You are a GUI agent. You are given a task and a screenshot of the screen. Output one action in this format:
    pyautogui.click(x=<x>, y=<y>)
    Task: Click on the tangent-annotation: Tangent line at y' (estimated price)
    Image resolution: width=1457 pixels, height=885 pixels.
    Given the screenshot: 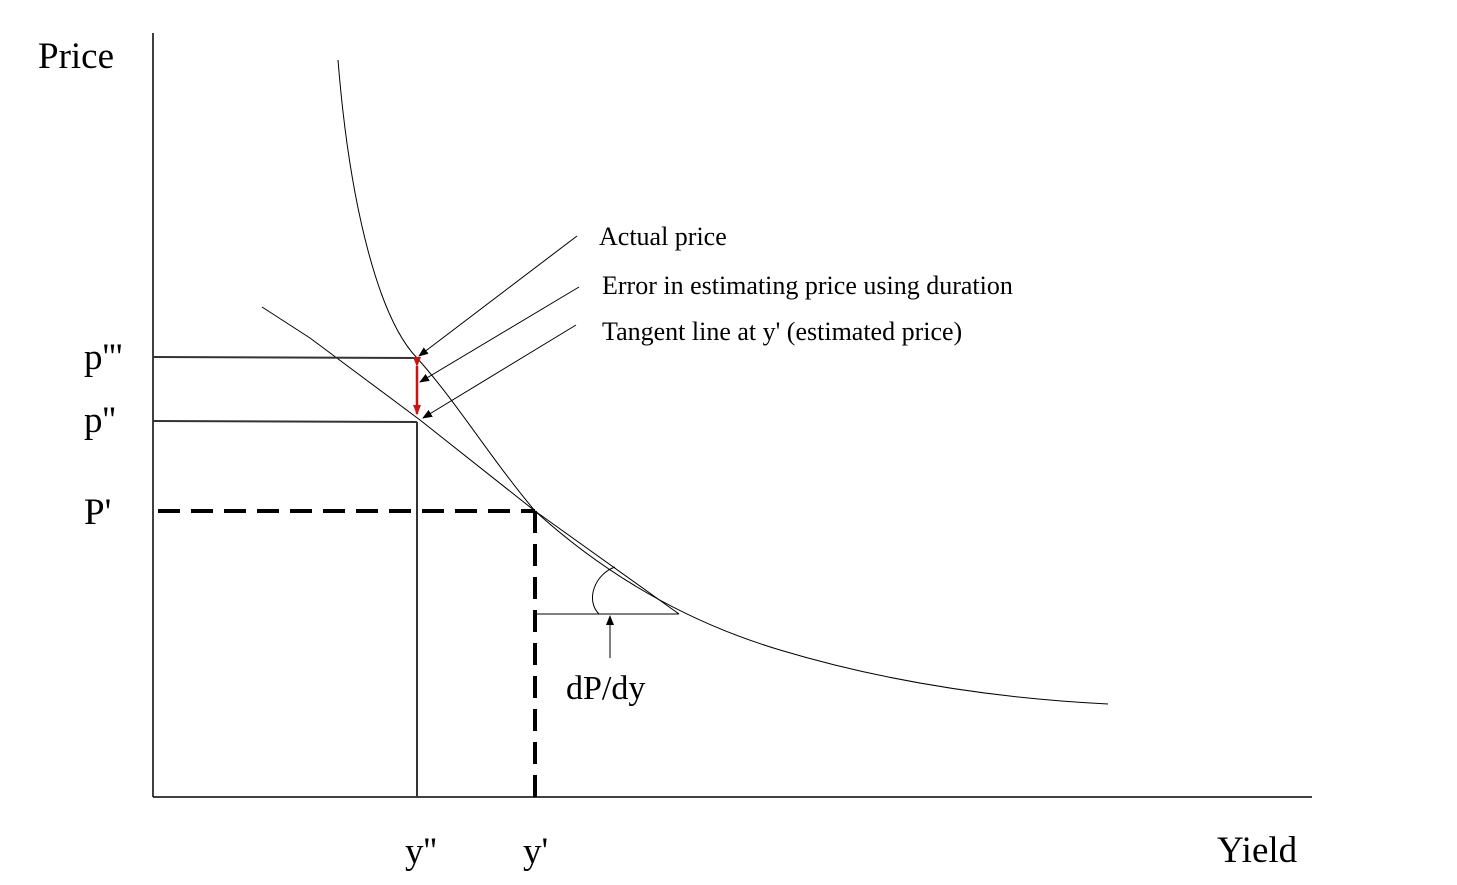 What is the action you would take?
    pyautogui.click(x=782, y=331)
    